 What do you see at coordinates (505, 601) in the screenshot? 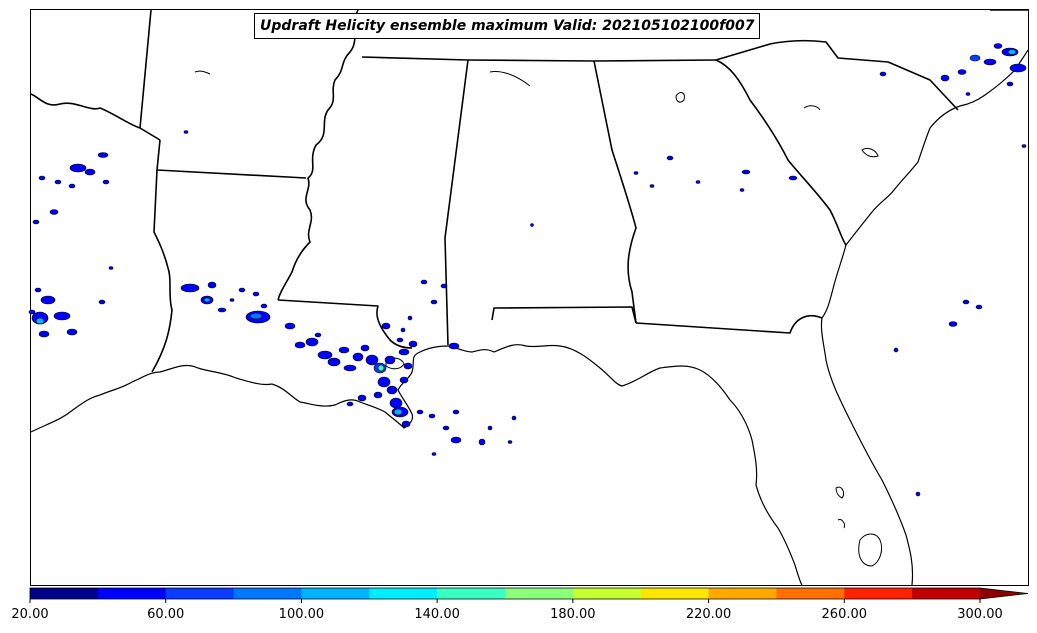
I see `colorbar-ticks` at bounding box center [505, 601].